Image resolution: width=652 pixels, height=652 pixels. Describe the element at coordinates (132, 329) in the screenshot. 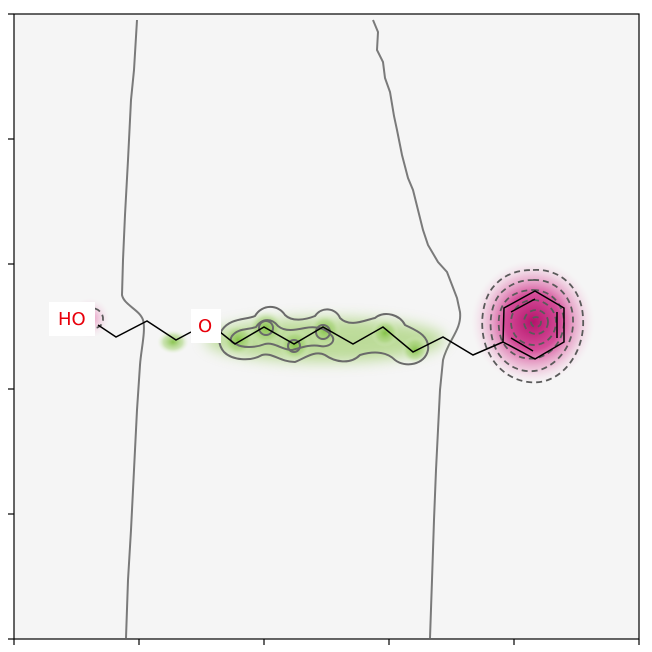

I see `contour-left` at that location.